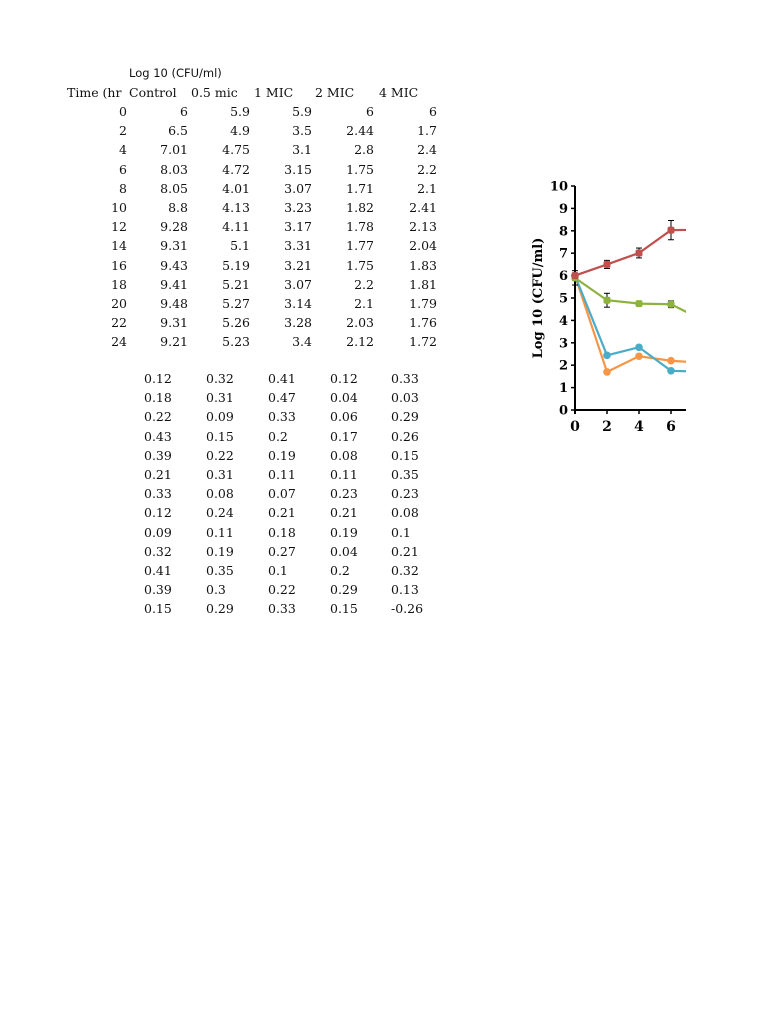  Describe the element at coordinates (119, 227) in the screenshot. I see `time-cell: 12` at that location.